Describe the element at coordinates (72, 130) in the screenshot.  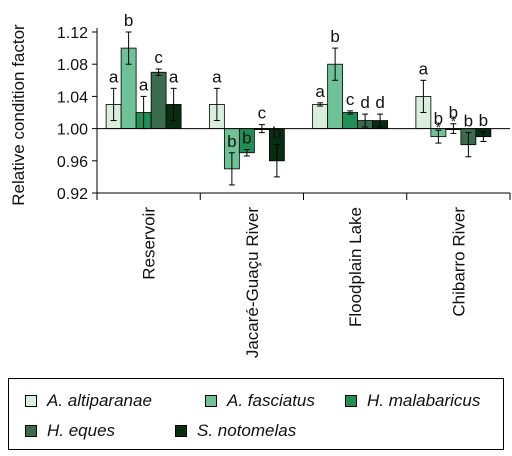
I see `y-tick-label: 1.00` at that location.